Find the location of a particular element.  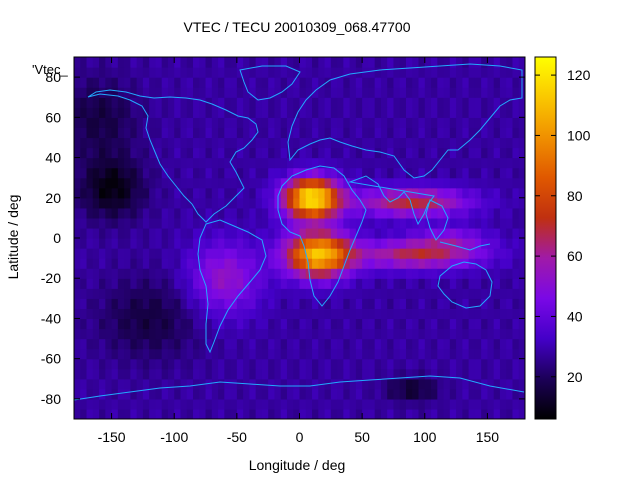

y-tick-label: 20 is located at coordinates (53, 198).